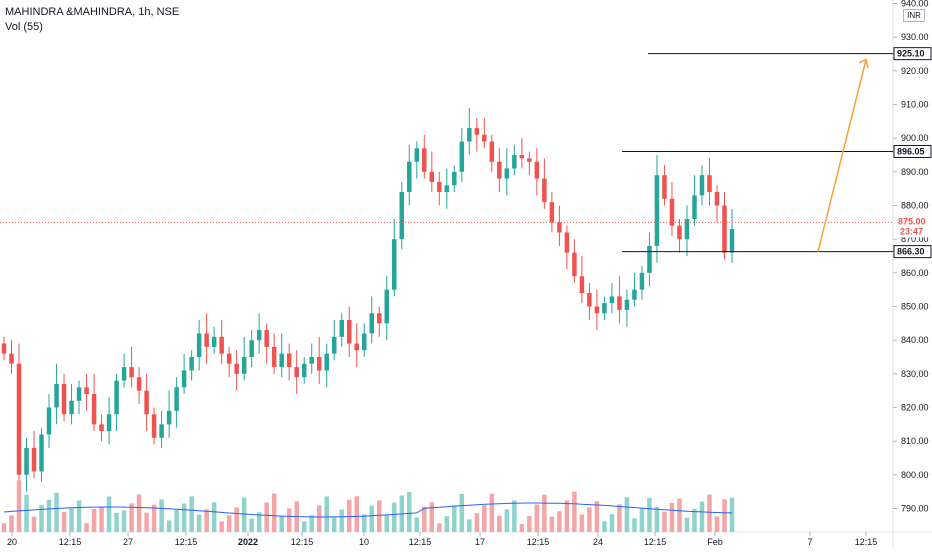  Describe the element at coordinates (911, 231) in the screenshot. I see `countdown-label: 23:47` at that location.